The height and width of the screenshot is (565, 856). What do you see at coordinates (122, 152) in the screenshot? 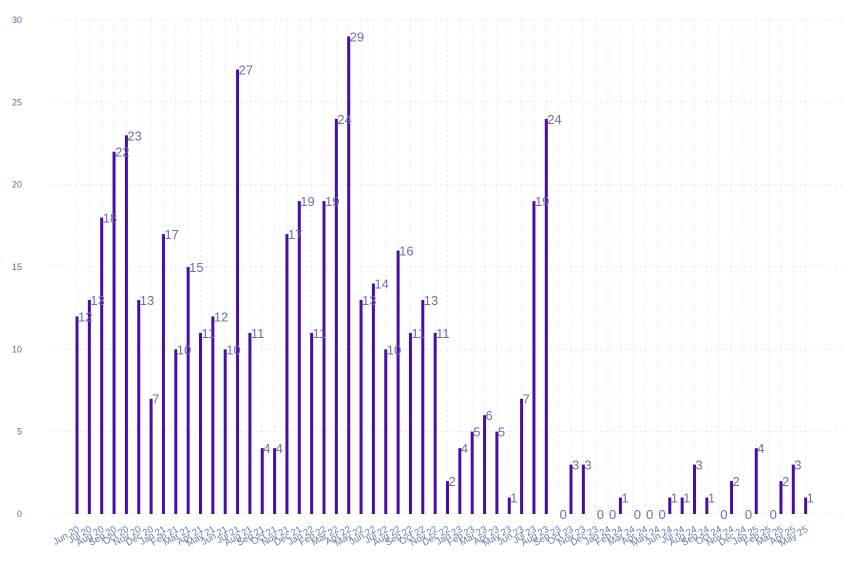
I see `data-label: 22` at bounding box center [122, 152].